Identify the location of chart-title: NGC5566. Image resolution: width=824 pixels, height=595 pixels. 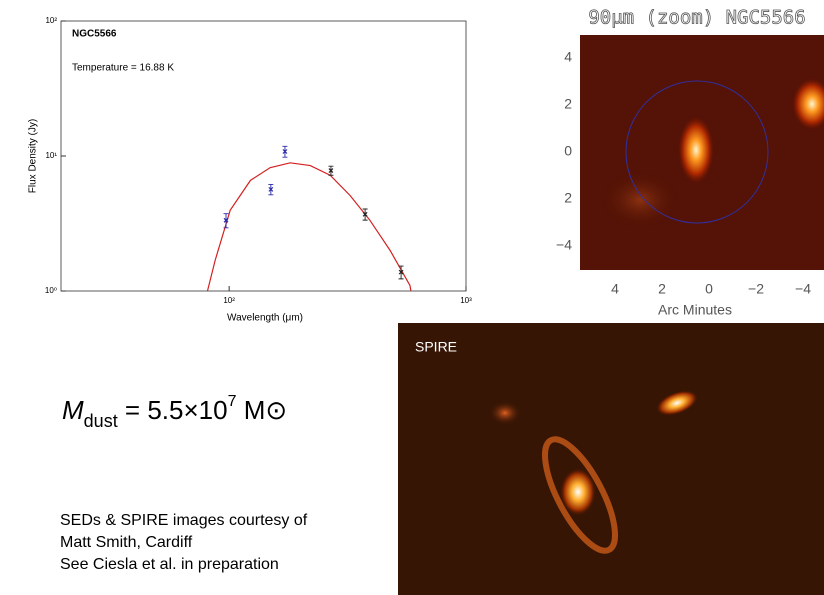
(94, 34).